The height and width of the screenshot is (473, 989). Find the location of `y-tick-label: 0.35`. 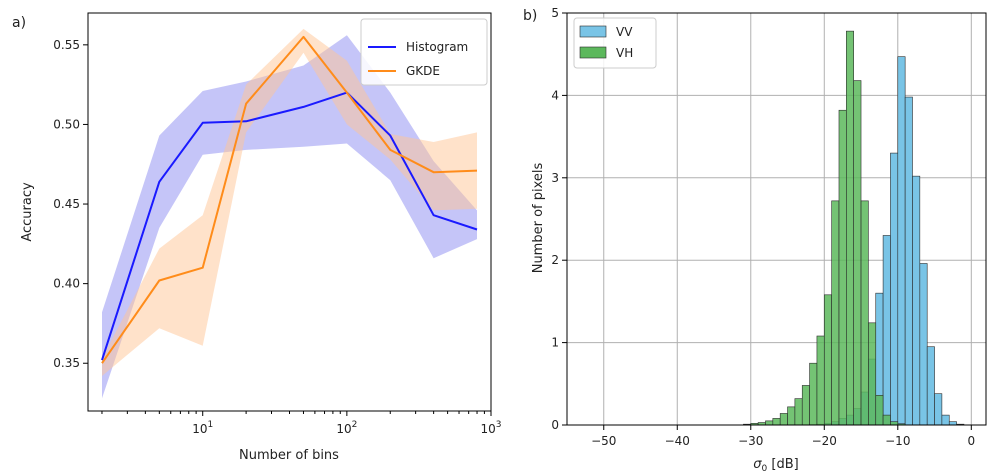

y-tick-label: 0.35 is located at coordinates (66, 363).